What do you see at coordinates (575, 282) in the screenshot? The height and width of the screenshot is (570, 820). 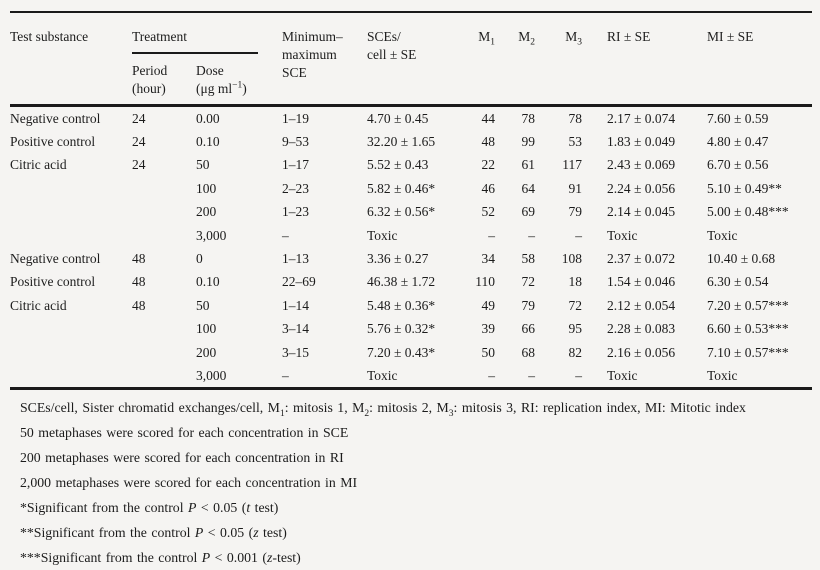 I see `cell-m3: 18` at bounding box center [575, 282].